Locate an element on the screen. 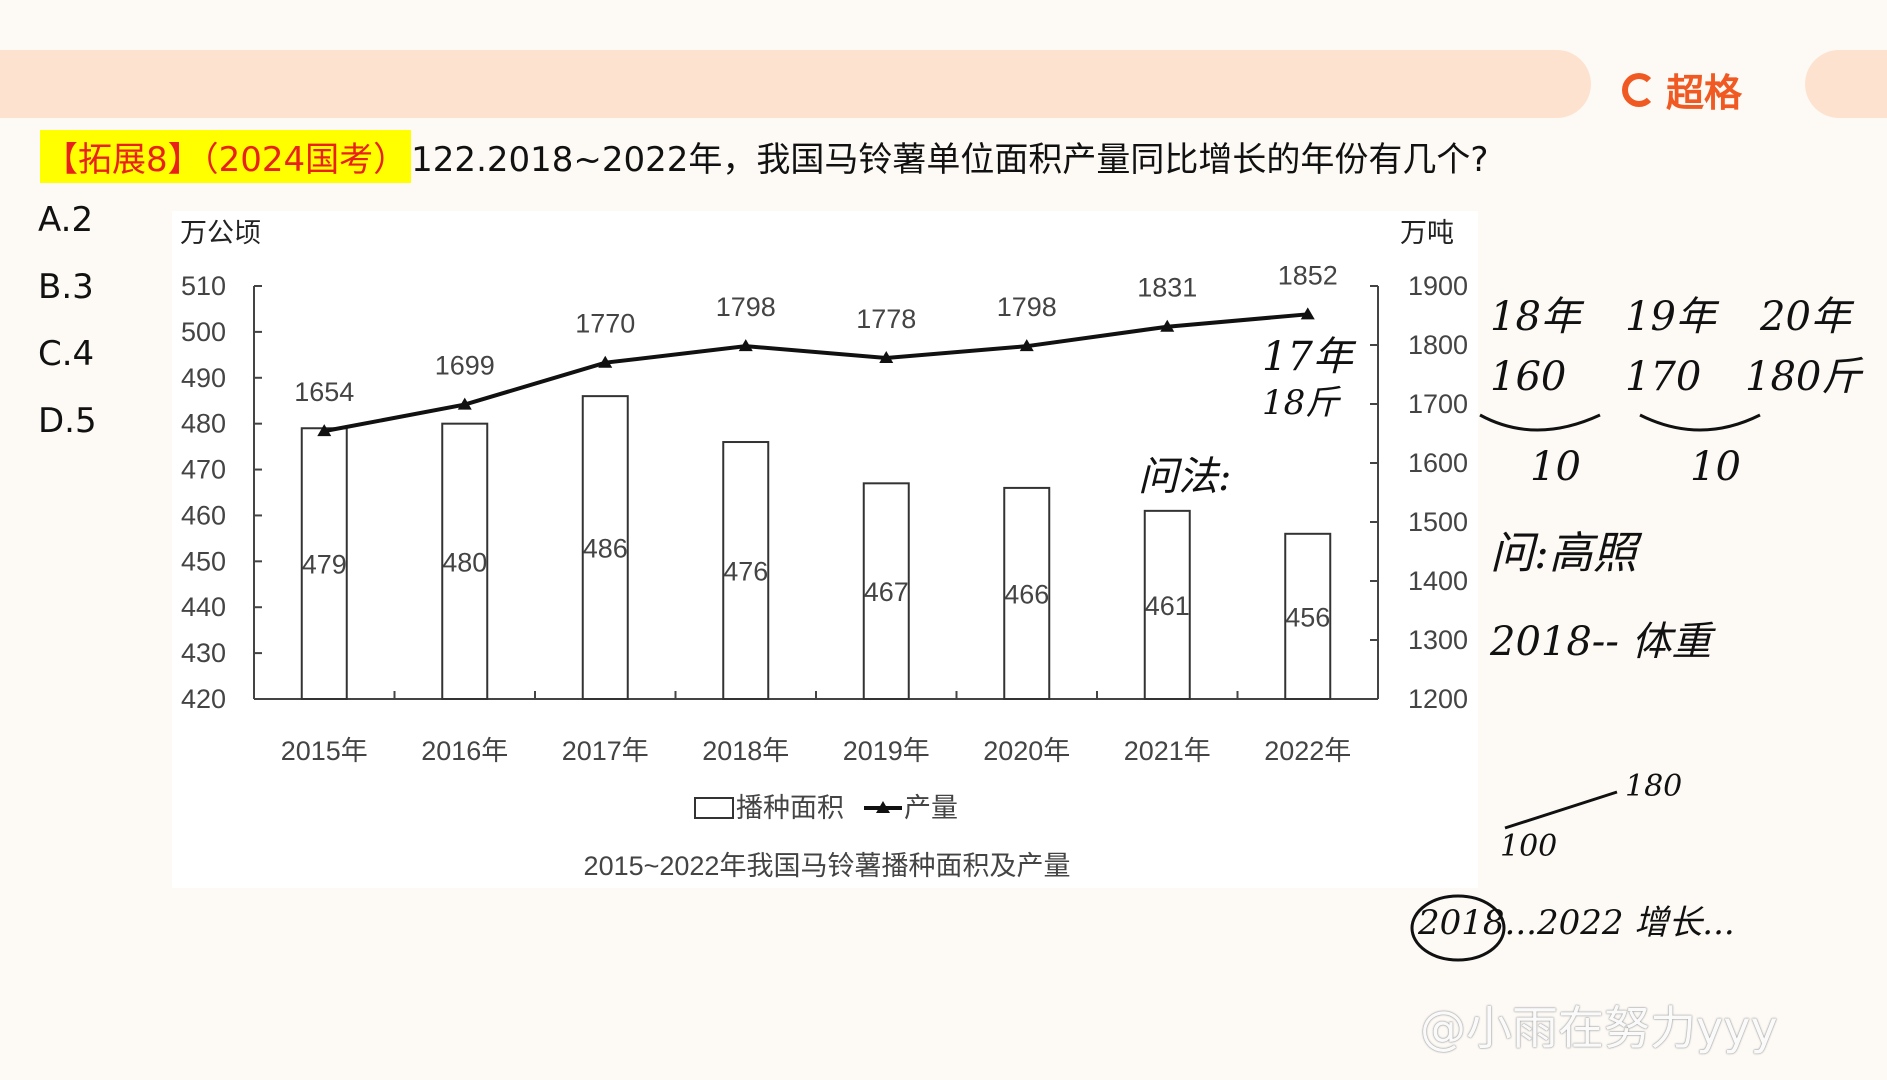 The width and height of the screenshot is (1887, 1080). left-tick-label: 460 is located at coordinates (203, 515).